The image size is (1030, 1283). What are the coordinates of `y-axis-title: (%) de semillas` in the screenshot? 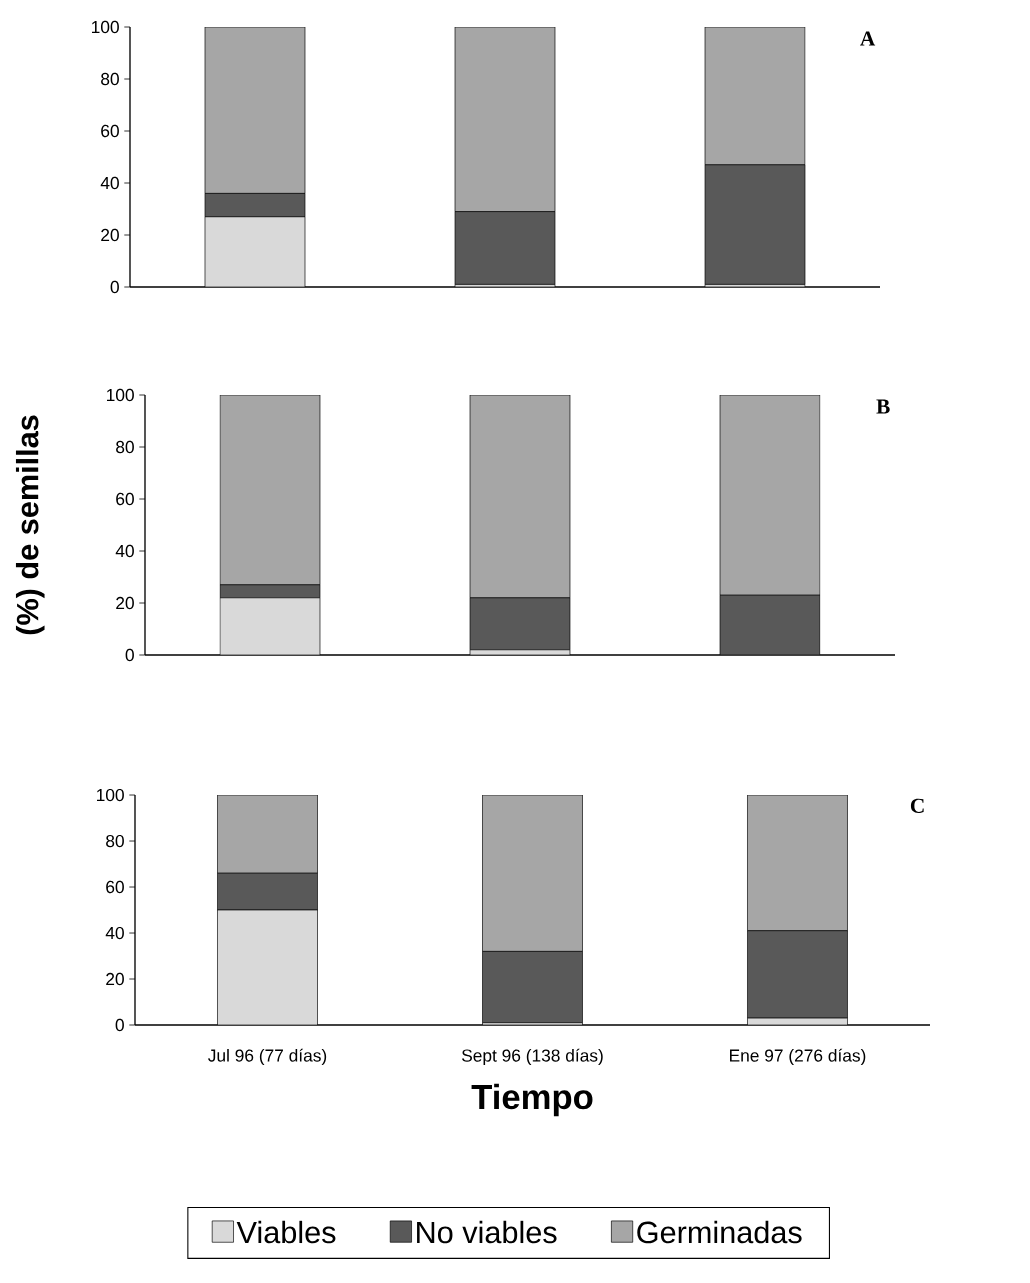 It's located at (30, 525).